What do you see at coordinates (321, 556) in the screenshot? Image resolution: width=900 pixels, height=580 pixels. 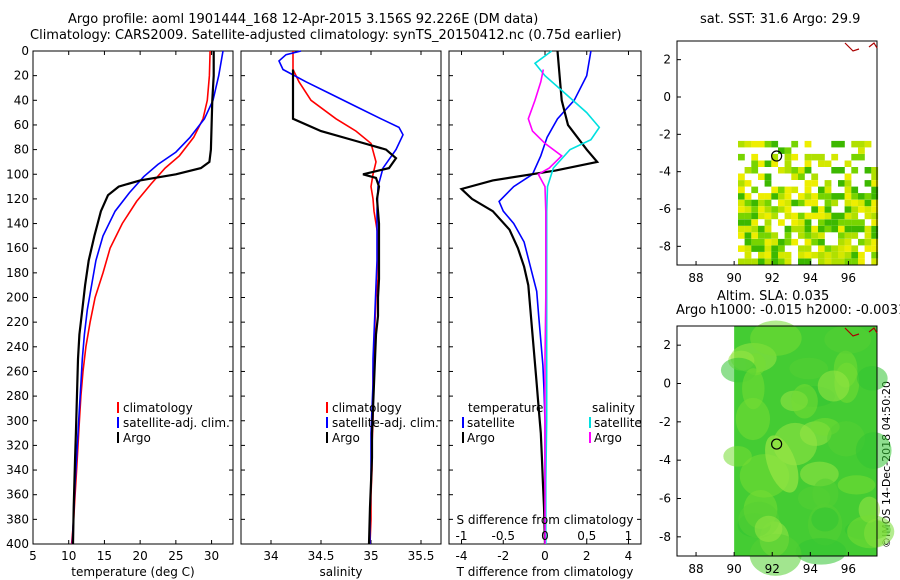 I see `salinity-xtick-label: 34.5` at bounding box center [321, 556].